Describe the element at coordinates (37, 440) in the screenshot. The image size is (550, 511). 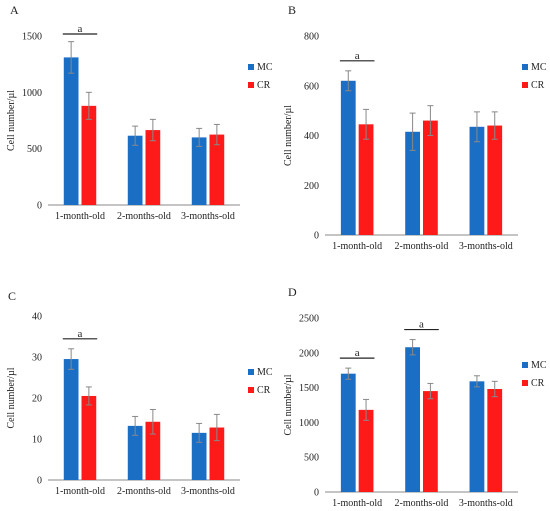
I see `y-tick-label: 10` at that location.